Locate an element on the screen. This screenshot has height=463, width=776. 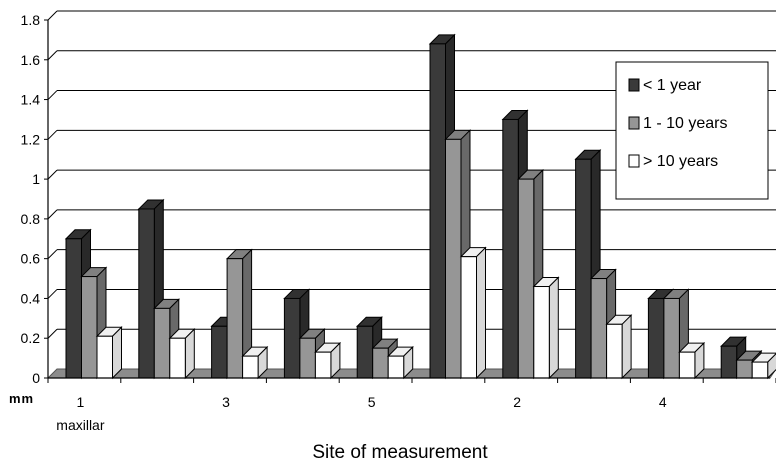
y-tick-label: 1.8 is located at coordinates (31, 20).